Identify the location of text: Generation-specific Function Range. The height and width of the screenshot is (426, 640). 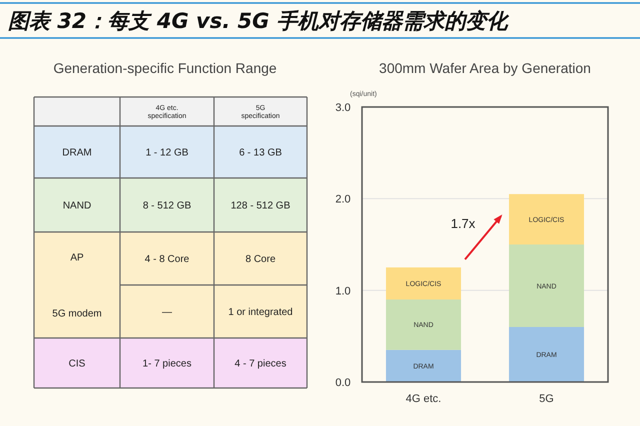
(165, 68).